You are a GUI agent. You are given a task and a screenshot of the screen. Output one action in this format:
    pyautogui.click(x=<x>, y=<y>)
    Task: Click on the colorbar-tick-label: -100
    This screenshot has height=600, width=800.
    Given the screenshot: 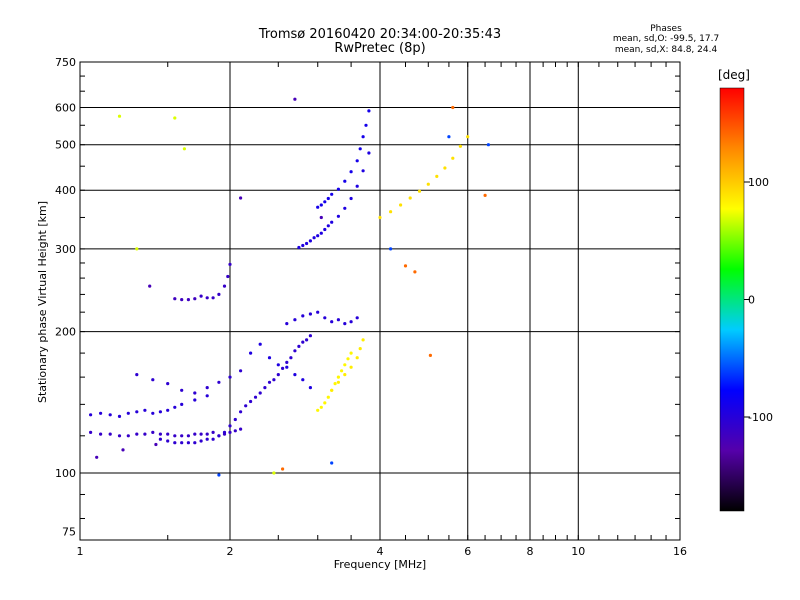 What is the action you would take?
    pyautogui.click(x=760, y=417)
    